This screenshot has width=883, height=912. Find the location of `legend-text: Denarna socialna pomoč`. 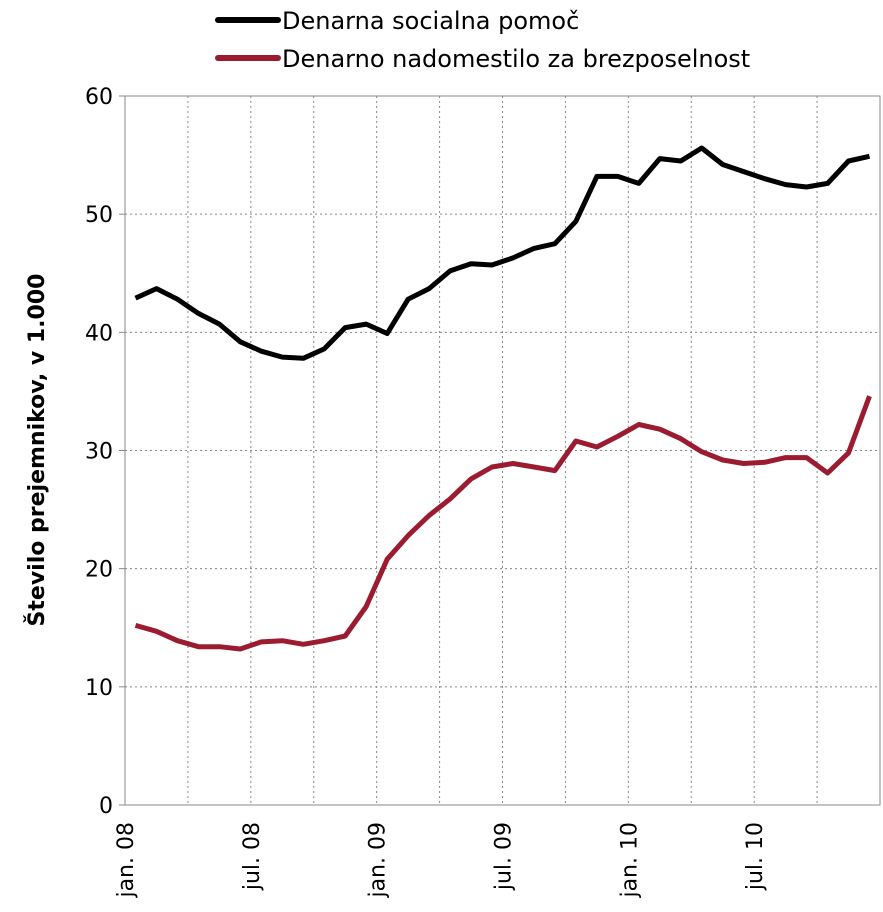

legend-text: Denarna socialna pomoč is located at coordinates (430, 21).